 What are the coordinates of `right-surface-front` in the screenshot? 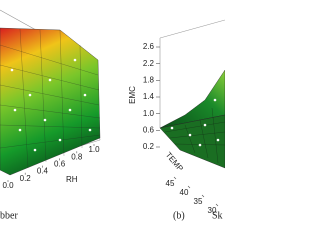 It's located at (192, 141).